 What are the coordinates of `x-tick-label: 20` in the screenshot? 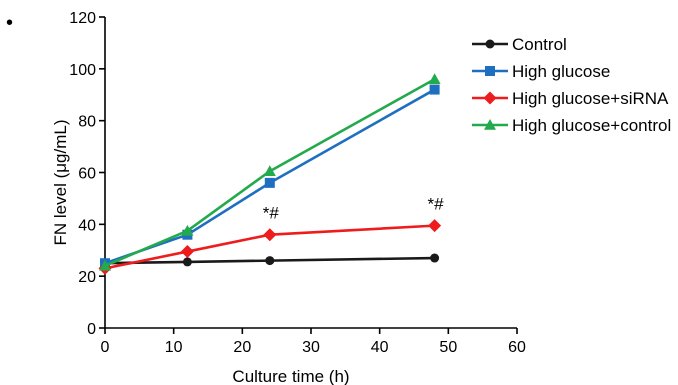 It's located at (242, 347).